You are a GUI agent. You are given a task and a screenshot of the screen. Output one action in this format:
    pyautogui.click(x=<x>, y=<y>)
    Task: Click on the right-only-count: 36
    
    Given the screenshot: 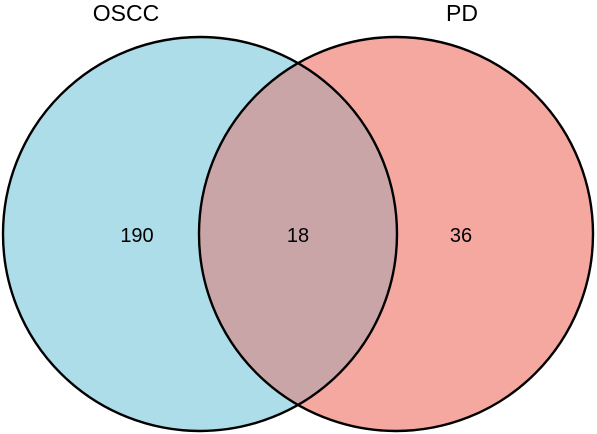 What is the action you would take?
    pyautogui.click(x=461, y=236)
    